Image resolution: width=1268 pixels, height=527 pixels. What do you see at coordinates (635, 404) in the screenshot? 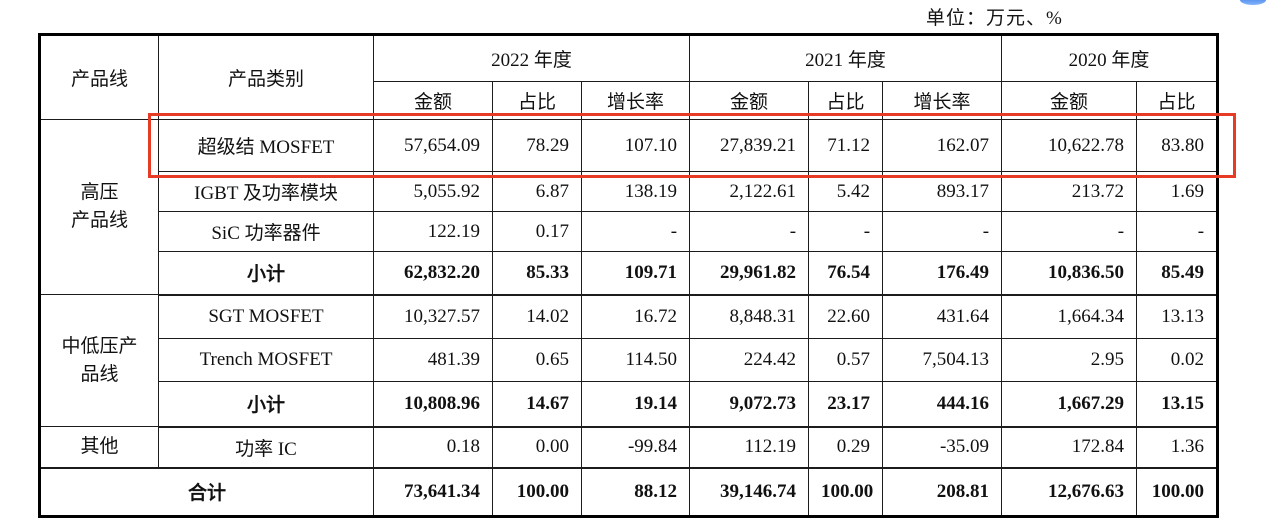
I see `value-cell: 19.14` at bounding box center [635, 404].